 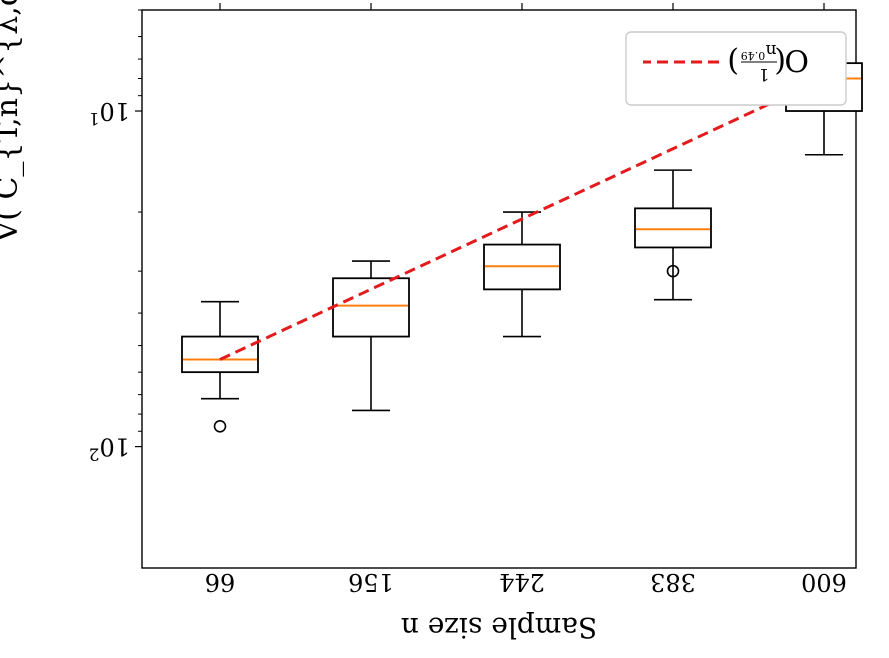 I want to click on legend-paren-right: ), so click(x=733, y=61).